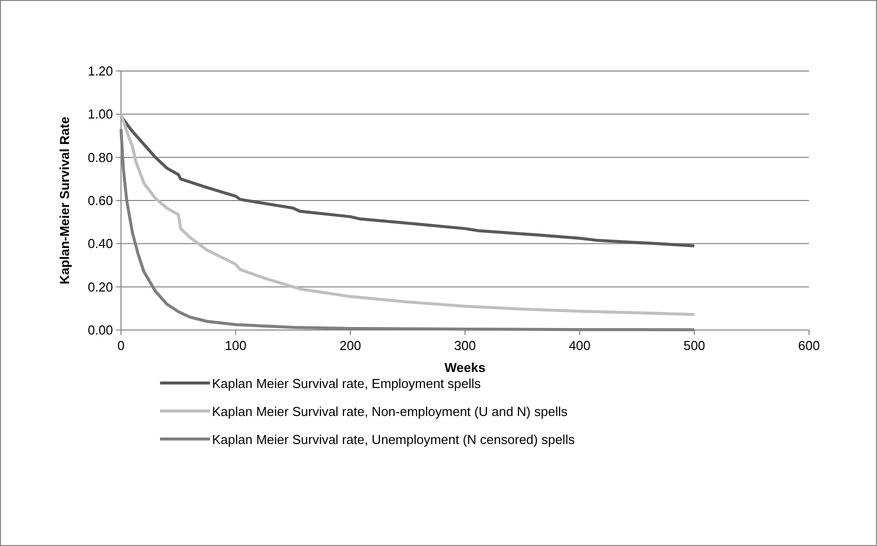 Image resolution: width=877 pixels, height=546 pixels. I want to click on y-tick-label: 1.20, so click(100, 71).